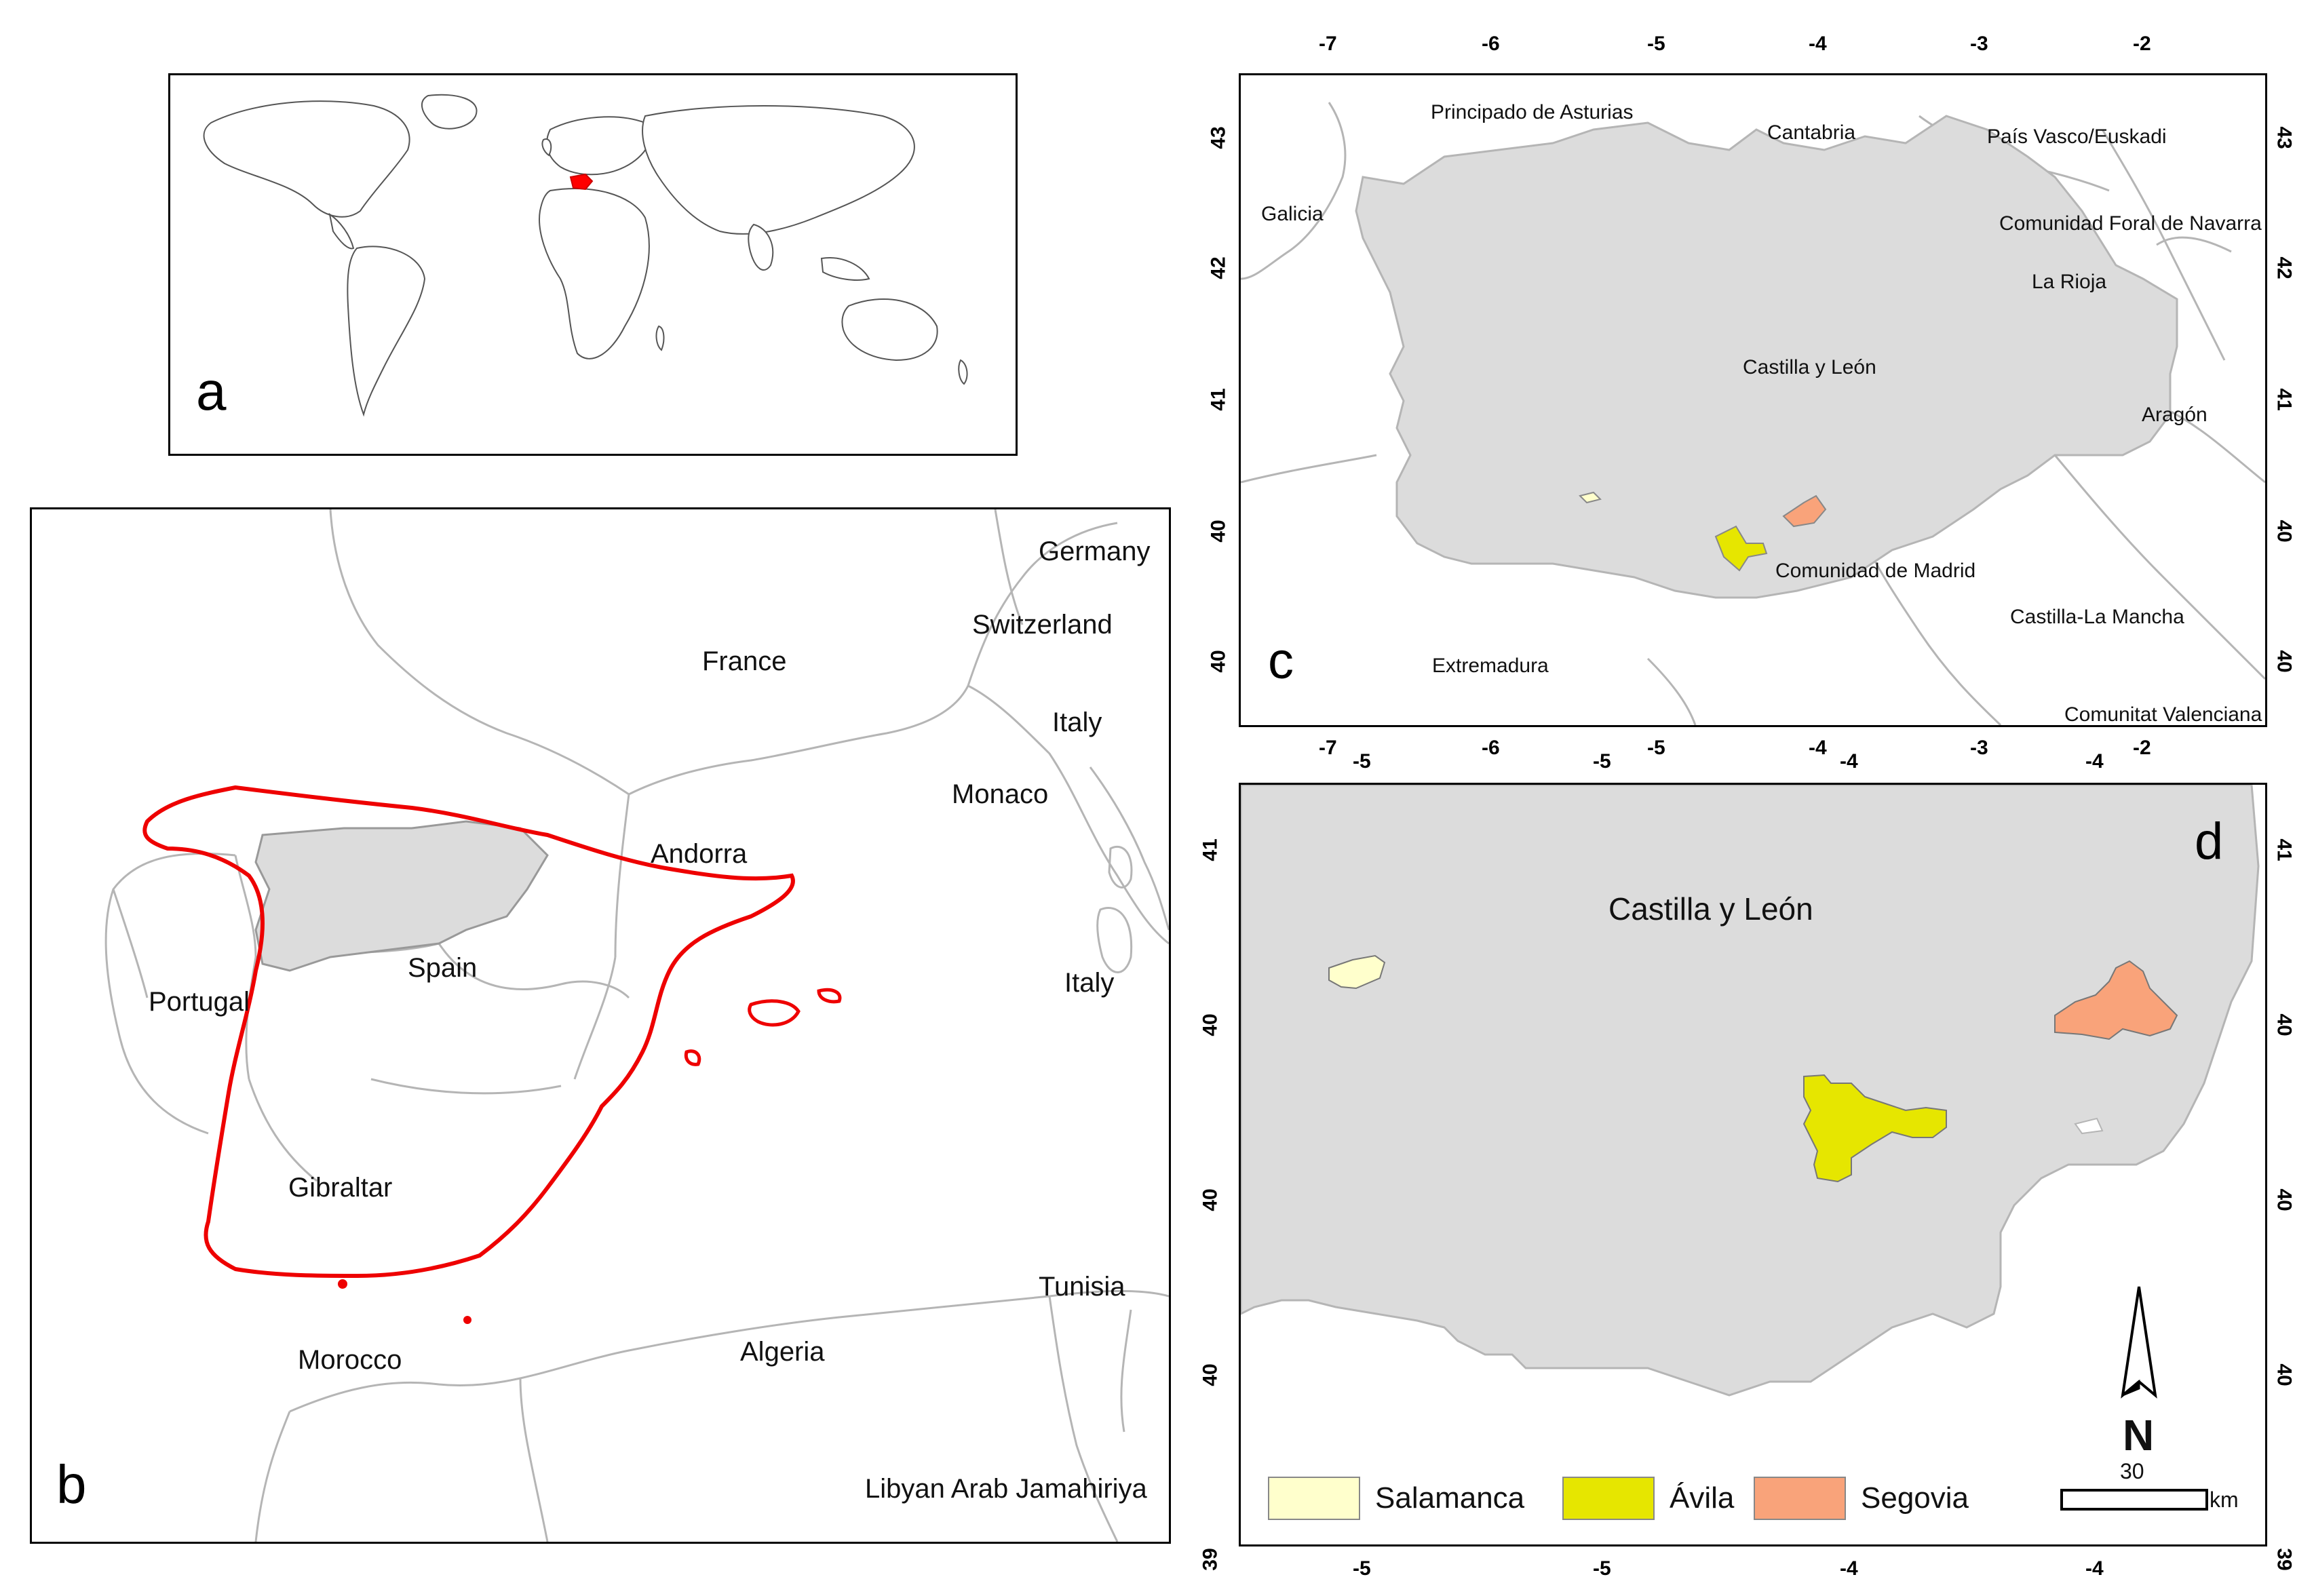 This screenshot has height=1596, width=2314. Describe the element at coordinates (1292, 214) in the screenshot. I see `region-label-galicia: Galicia` at that location.